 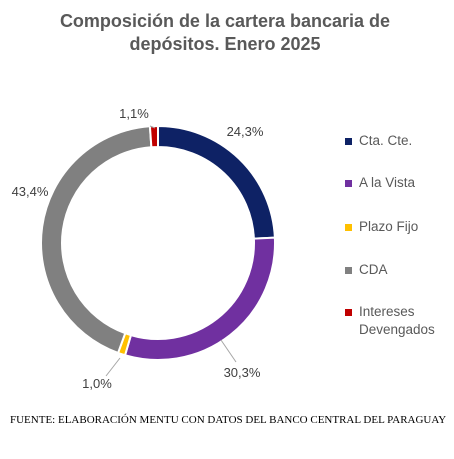 I want to click on leader-line-a-la-vista, so click(x=228, y=351).